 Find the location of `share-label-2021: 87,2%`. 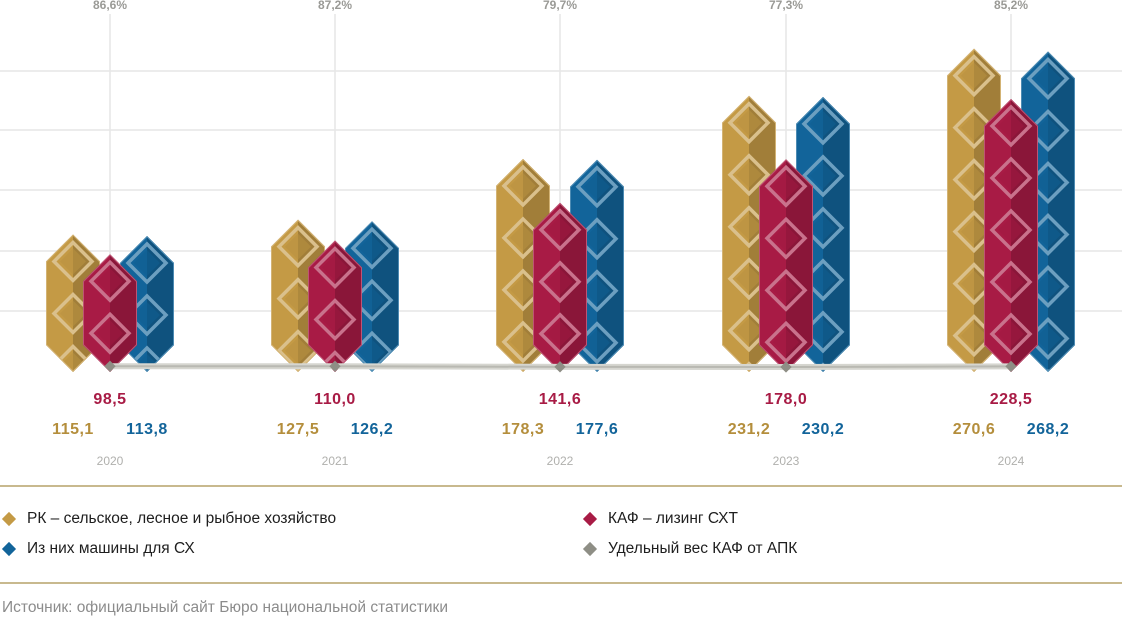

share-label-2021: 87,2% is located at coordinates (335, 6).